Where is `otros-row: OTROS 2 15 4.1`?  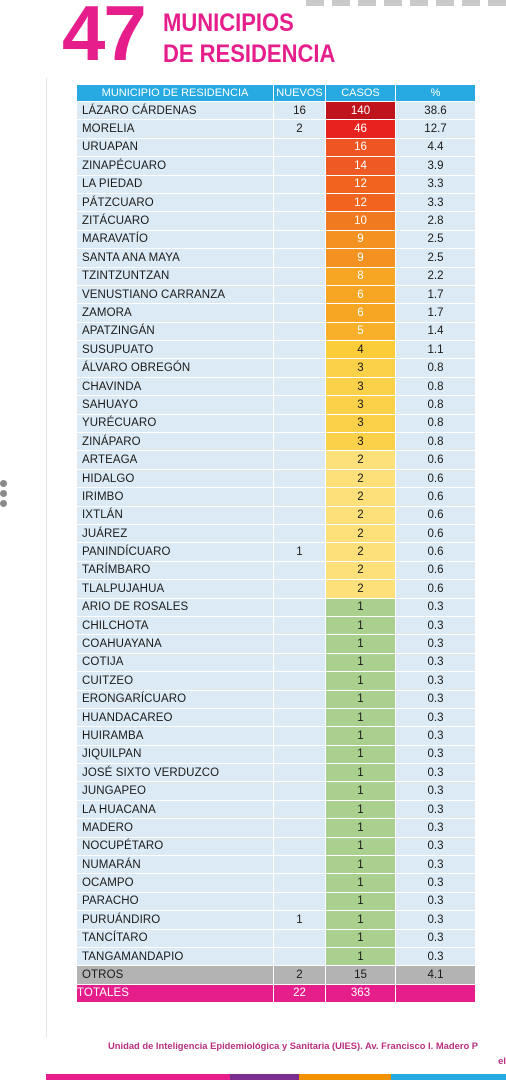
otros-row: OTROS 2 15 4.1 is located at coordinates (276, 975).